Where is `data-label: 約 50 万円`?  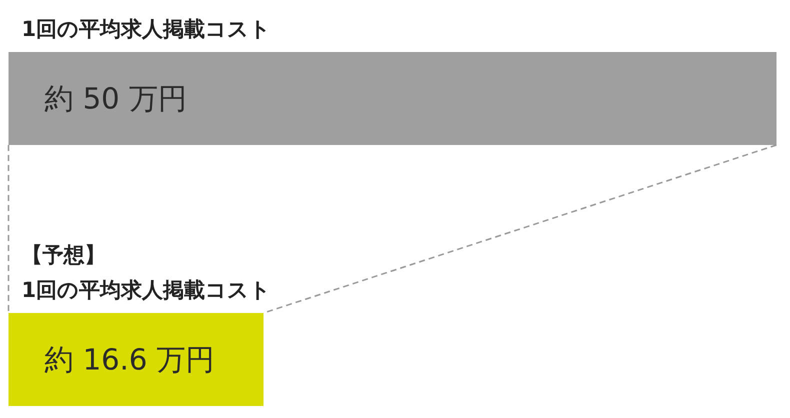
data-label: 約 50 万円 is located at coordinates (115, 99).